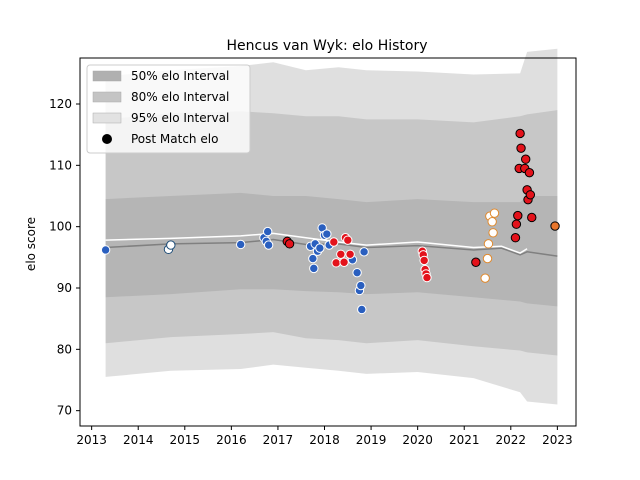  Describe the element at coordinates (138, 440) in the screenshot. I see `x-tick-label: 2014` at that location.